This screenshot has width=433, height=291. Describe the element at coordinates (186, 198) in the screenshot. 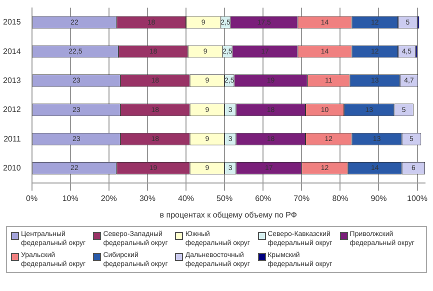

I see `x-tick-label: 40%` at that location.